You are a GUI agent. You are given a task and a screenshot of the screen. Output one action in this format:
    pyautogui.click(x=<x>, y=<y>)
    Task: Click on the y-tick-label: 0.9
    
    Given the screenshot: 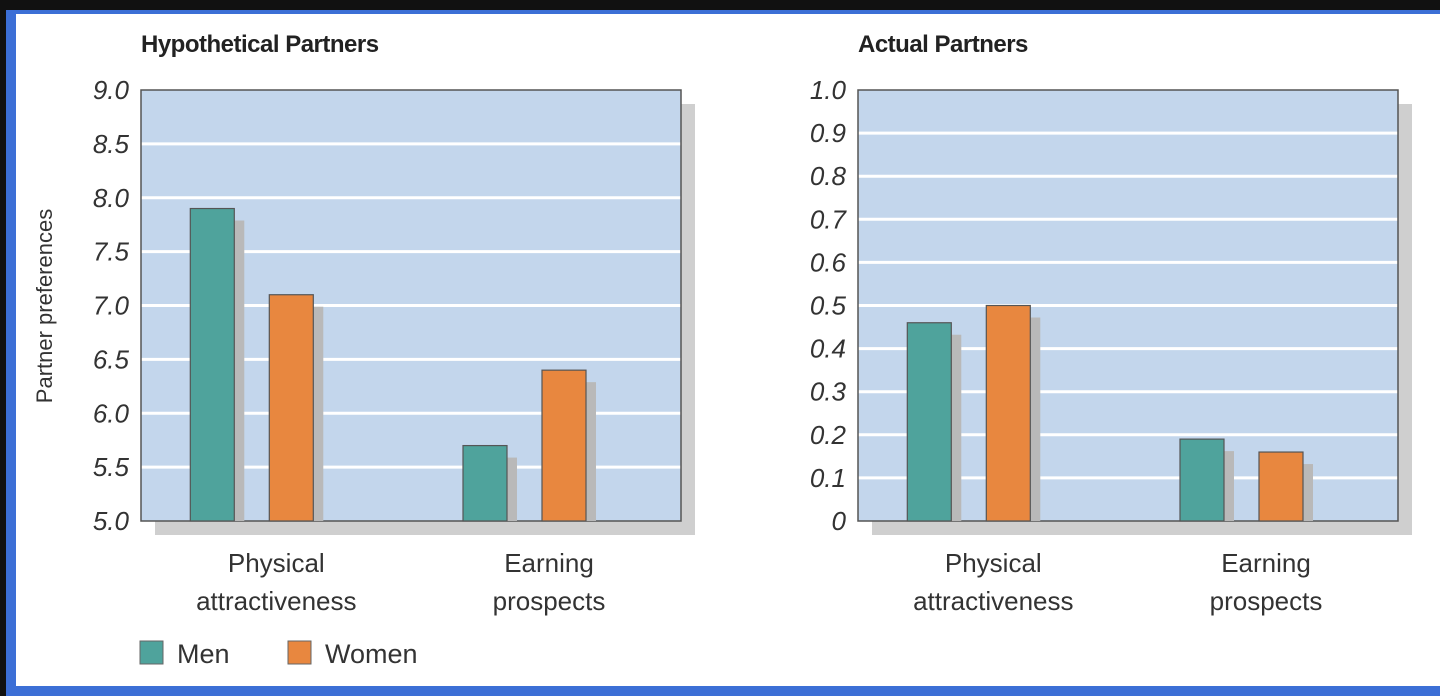 What is the action you would take?
    pyautogui.click(x=828, y=133)
    